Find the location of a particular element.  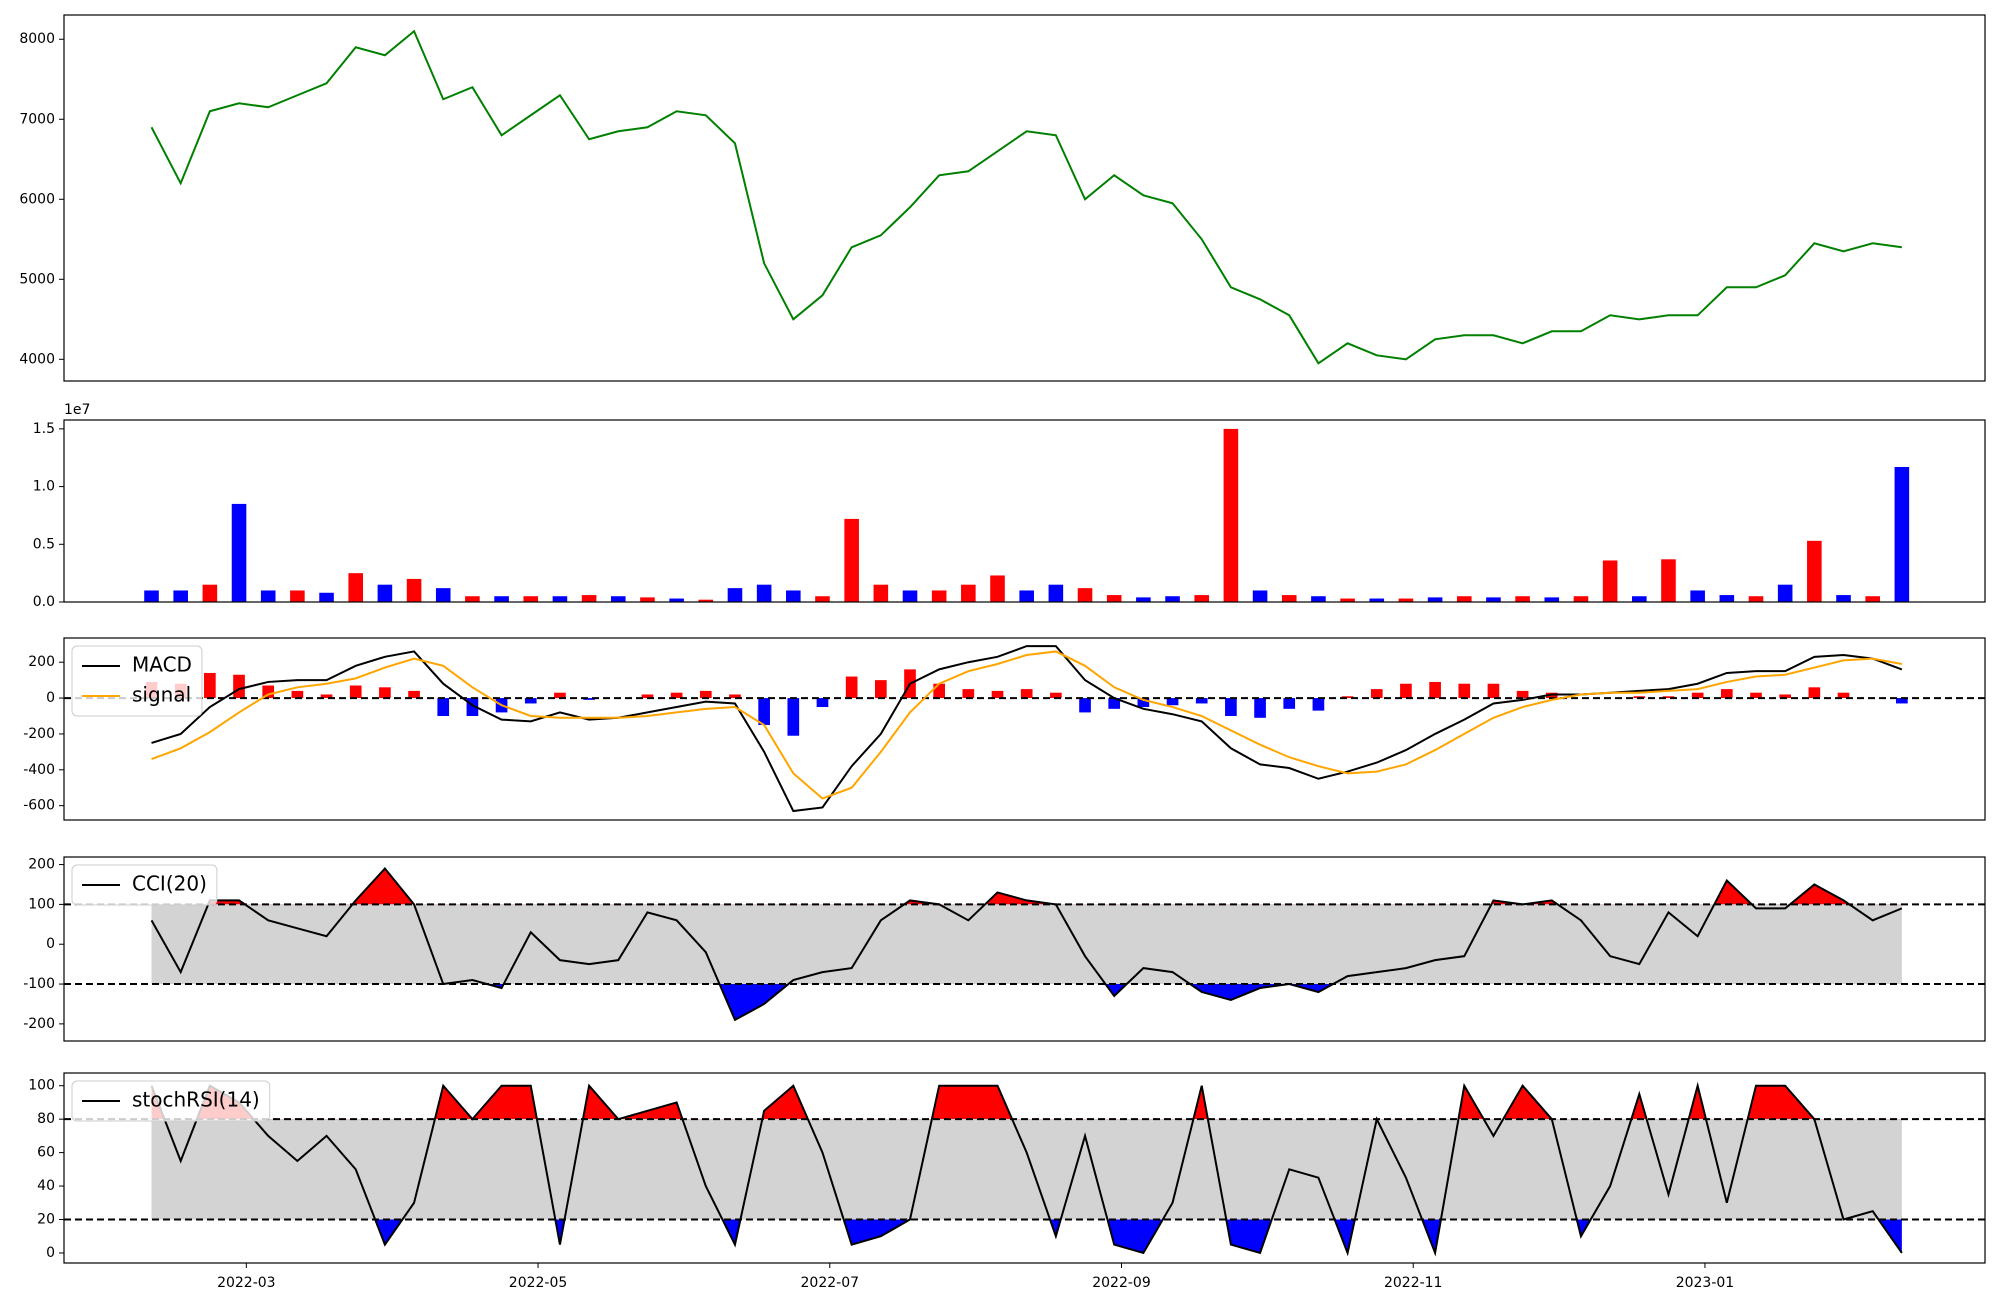

x-tick-label: 2022-09 is located at coordinates (1121, 1283).